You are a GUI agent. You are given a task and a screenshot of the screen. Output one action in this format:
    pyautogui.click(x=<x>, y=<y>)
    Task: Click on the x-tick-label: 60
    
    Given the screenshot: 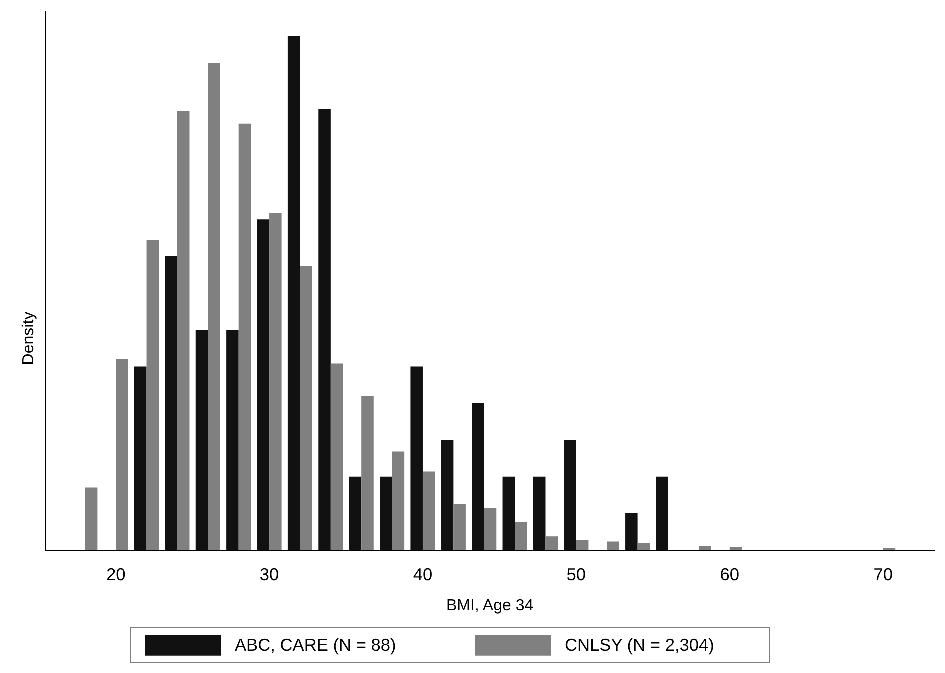 What is the action you would take?
    pyautogui.click(x=730, y=574)
    